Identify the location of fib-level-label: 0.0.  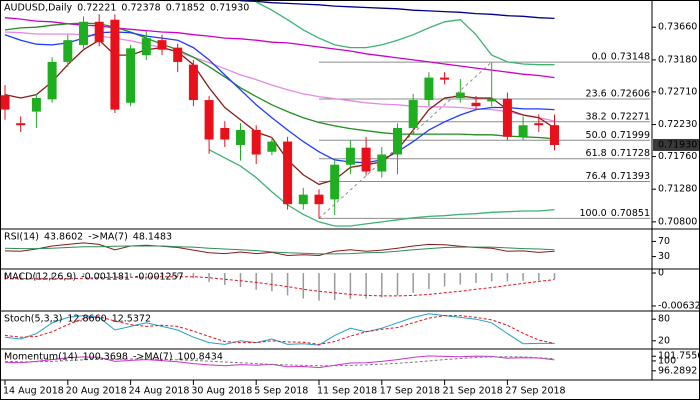
(599, 57).